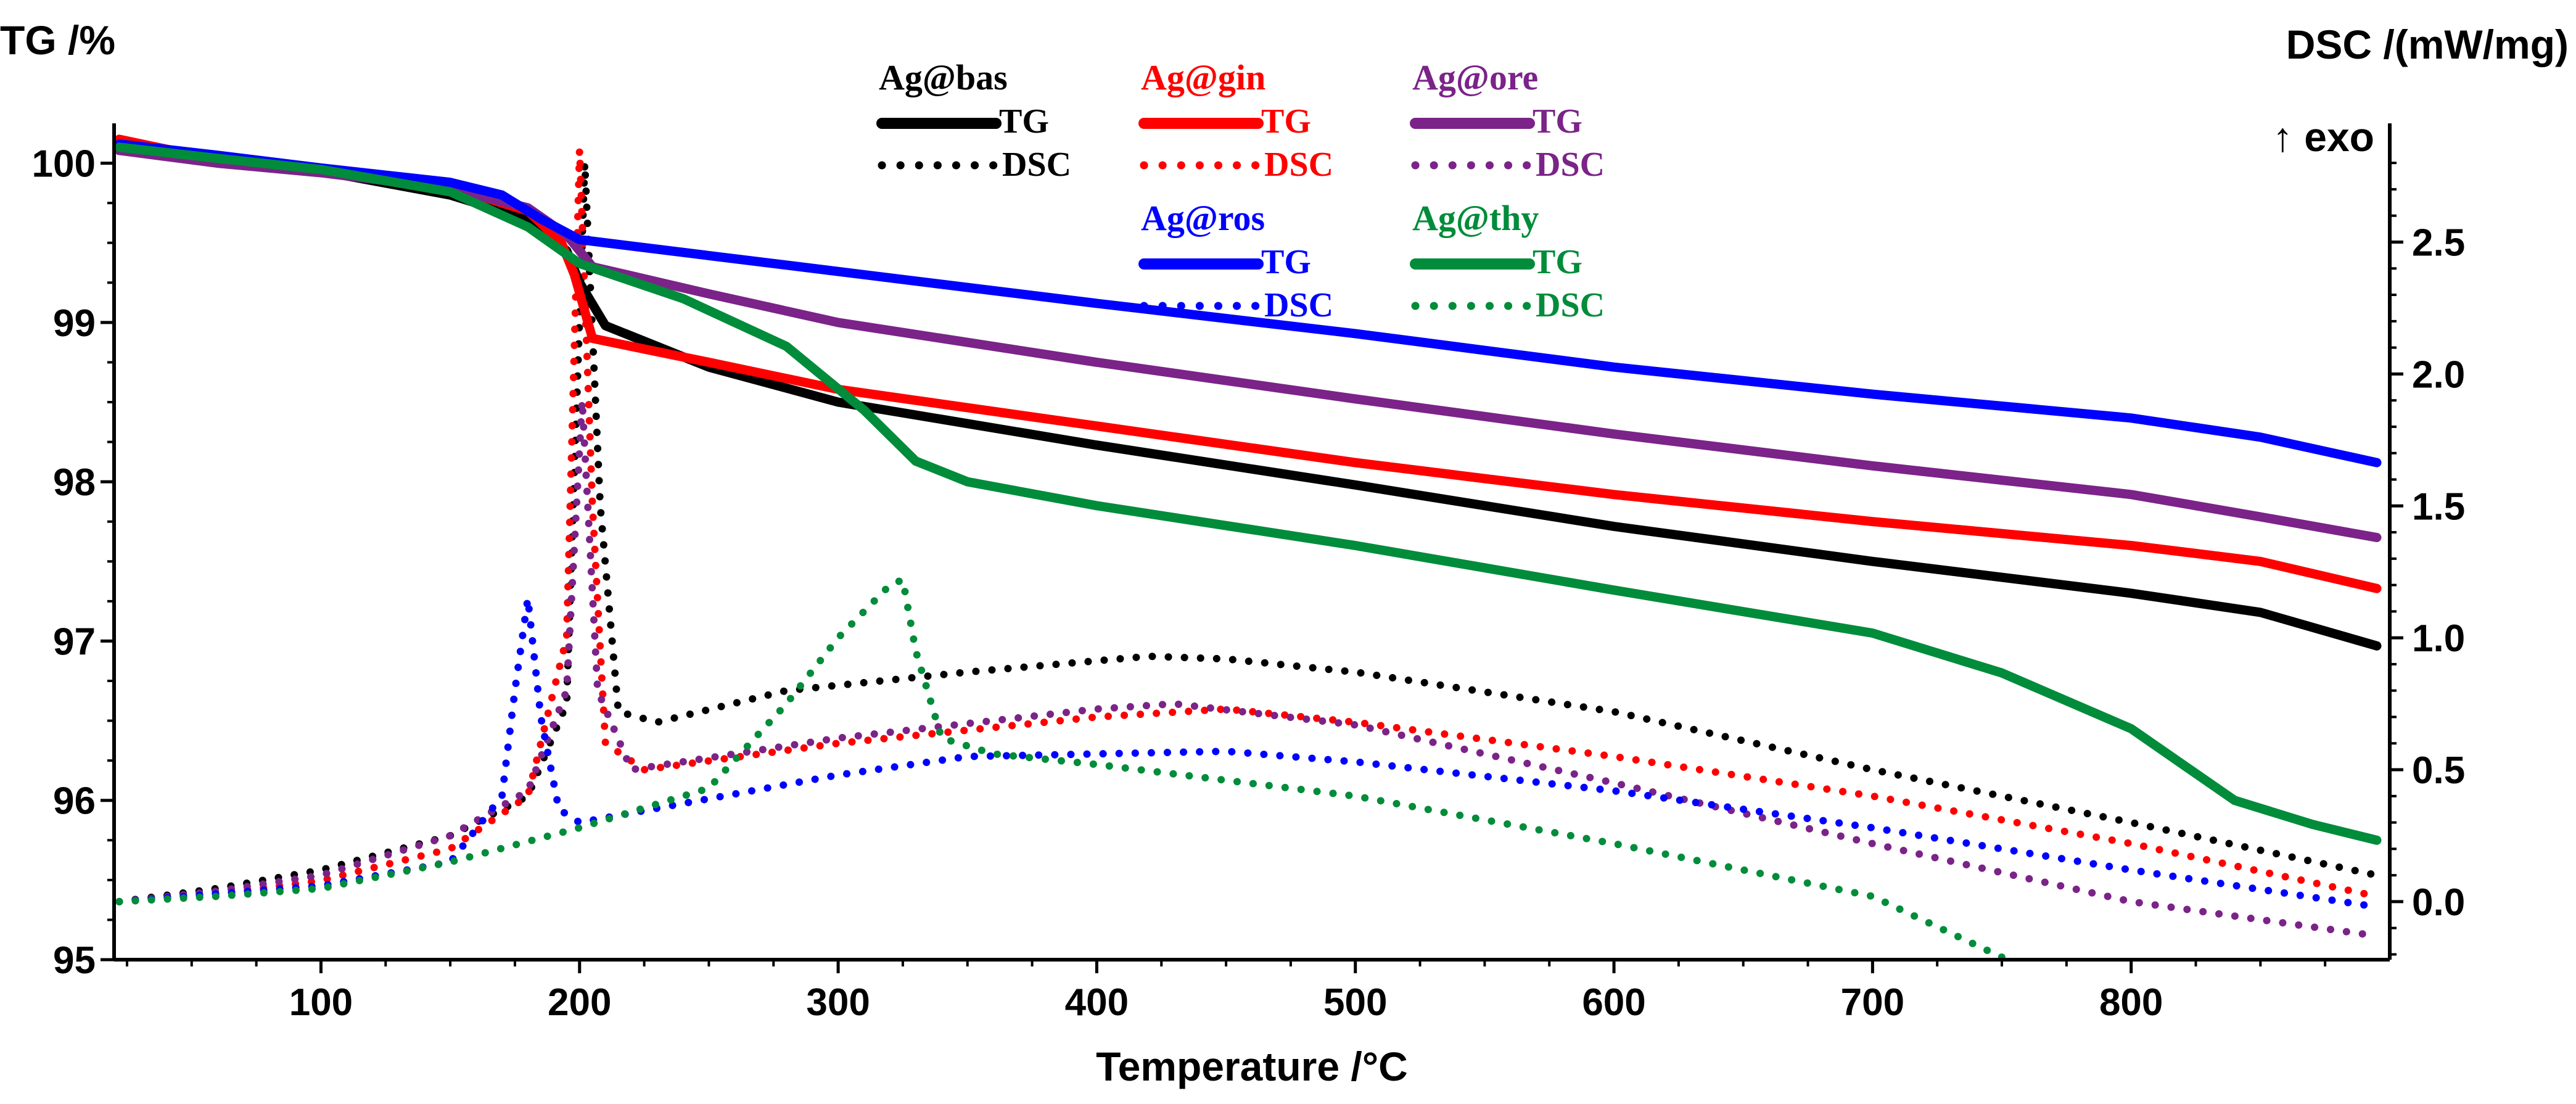 The image size is (2576, 1104). Describe the element at coordinates (2438, 374) in the screenshot. I see `y-right-tick-label: 2.0` at that location.